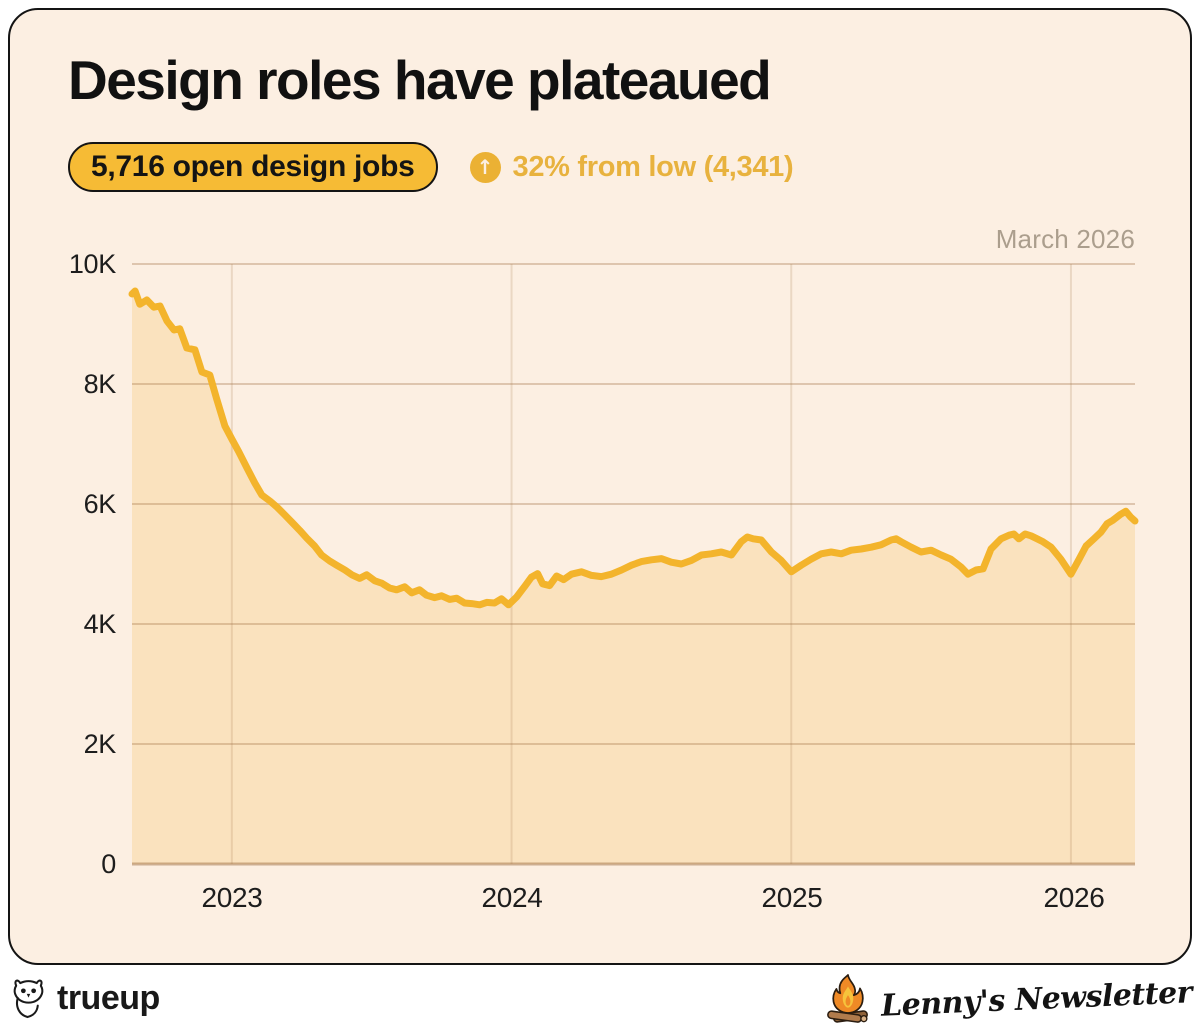  I want to click on owl-icon, so click(28, 999).